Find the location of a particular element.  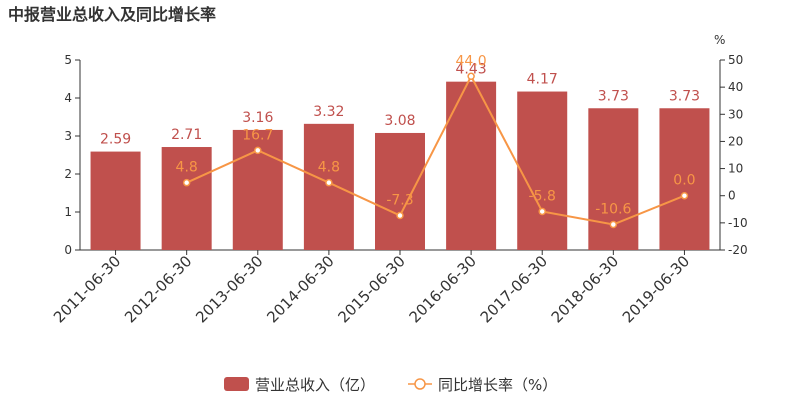

line-value-label: -7.3 is located at coordinates (399, 201).